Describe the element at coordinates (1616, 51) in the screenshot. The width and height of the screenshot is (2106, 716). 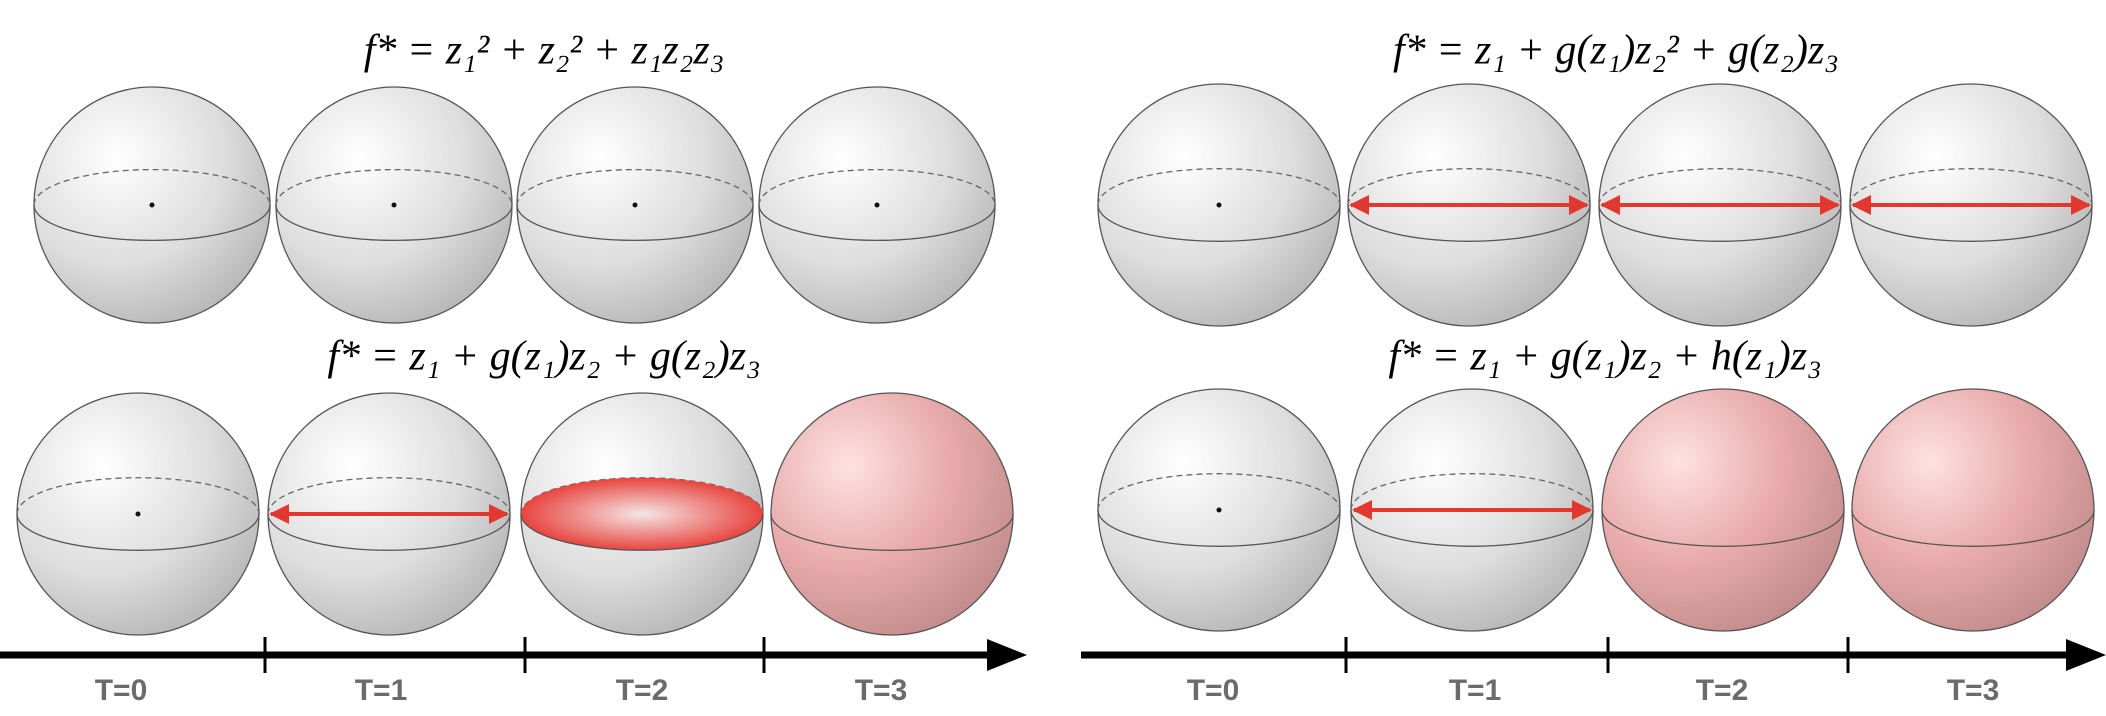
I see `formula: f* = z₁ + g(z₁)z₂² + g(z₂)z₃` at that location.